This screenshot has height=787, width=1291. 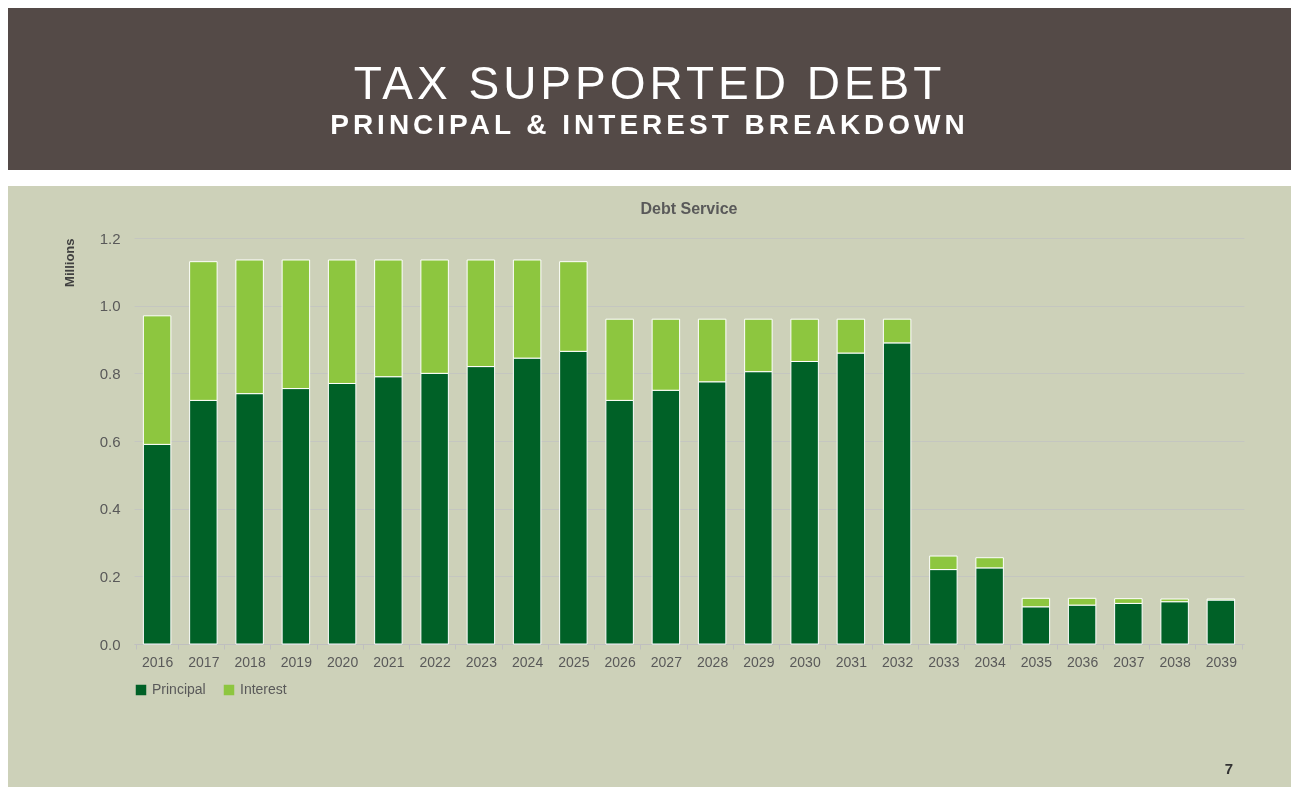 I want to click on x-tick-label: 2025, so click(x=574, y=661).